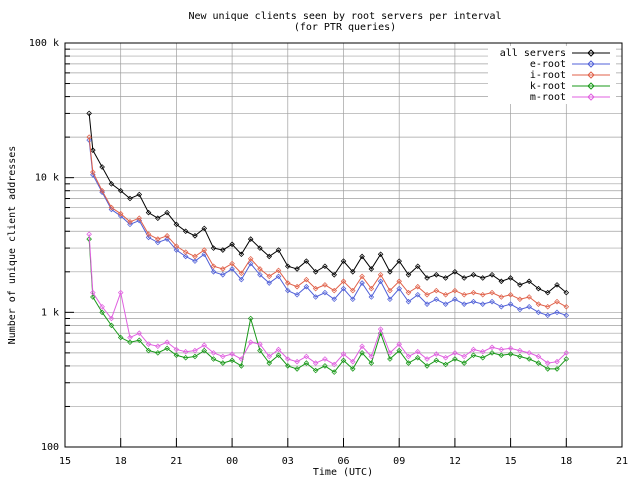 The height and width of the screenshot is (480, 640). Describe the element at coordinates (548, 75) in the screenshot. I see `legend-label: i-root` at that location.